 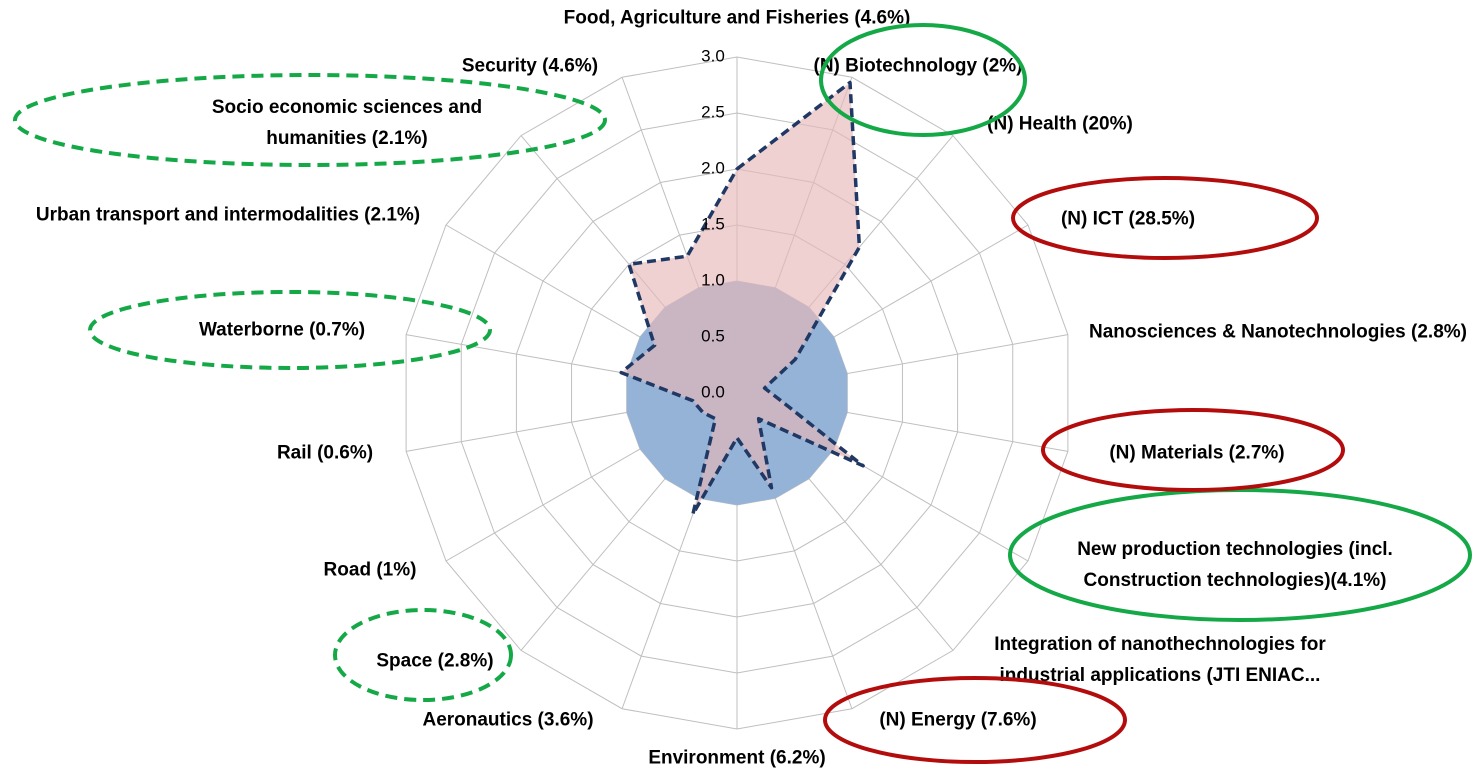 What do you see at coordinates (713, 391) in the screenshot?
I see `tick-label: 0.0` at bounding box center [713, 391].